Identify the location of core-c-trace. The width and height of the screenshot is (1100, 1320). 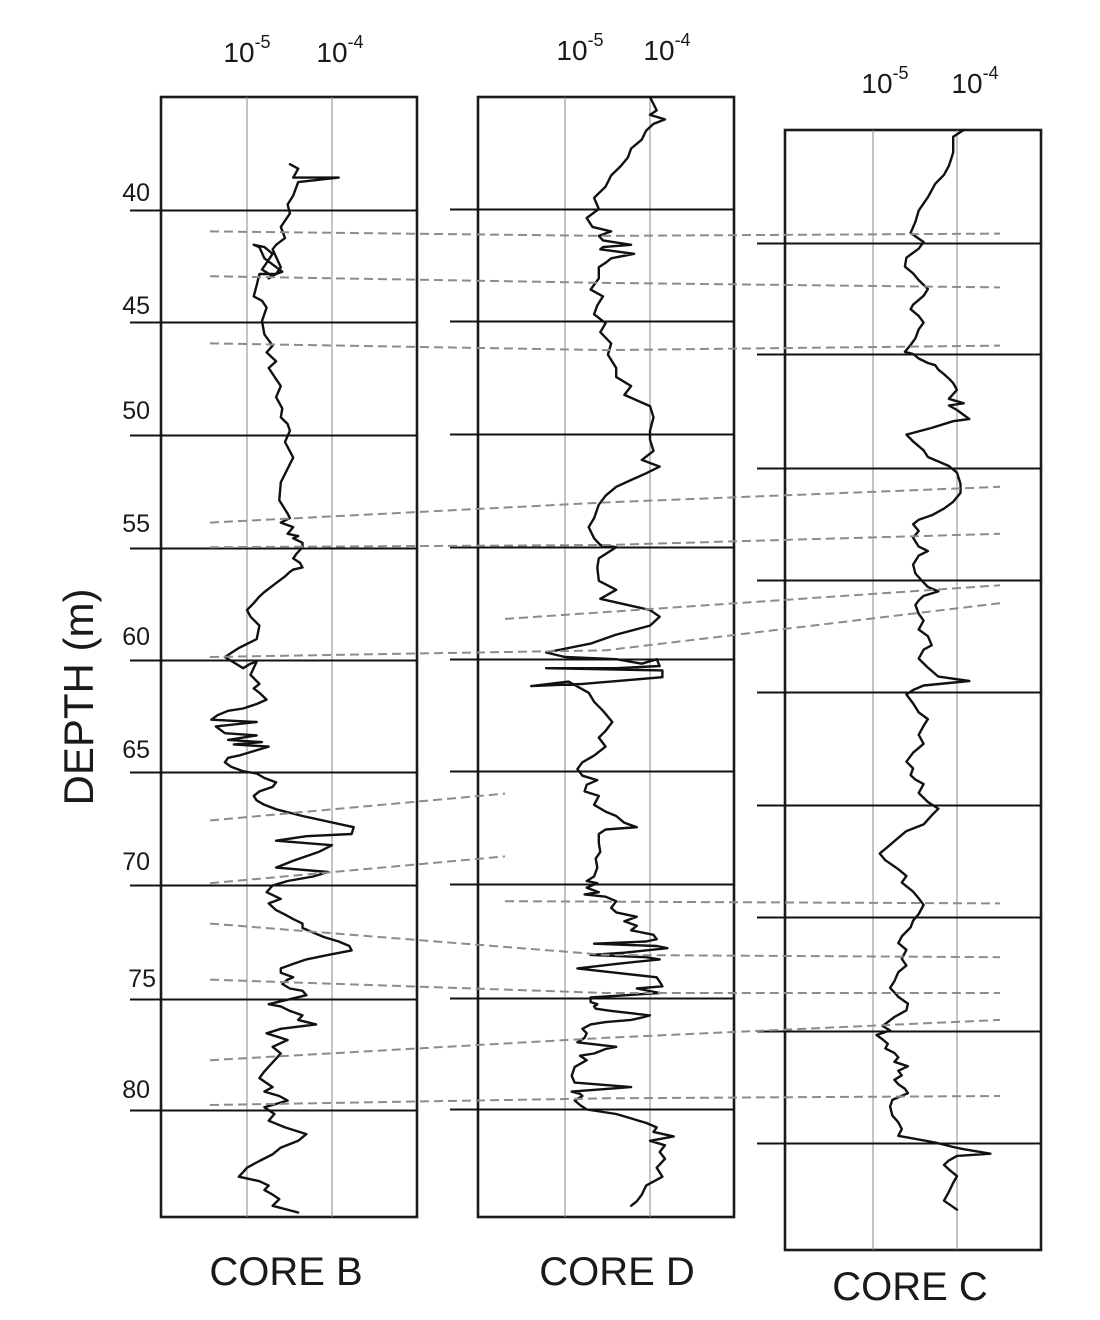
(933, 669).